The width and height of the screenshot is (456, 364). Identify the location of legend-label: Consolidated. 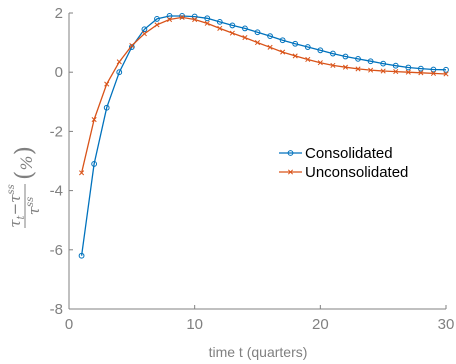
(349, 153).